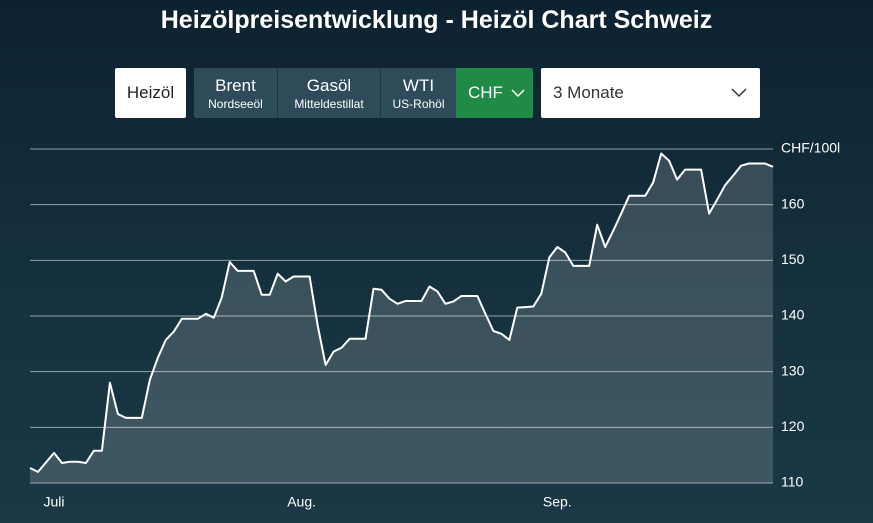  I want to click on product-button: Heizöl, so click(150, 93).